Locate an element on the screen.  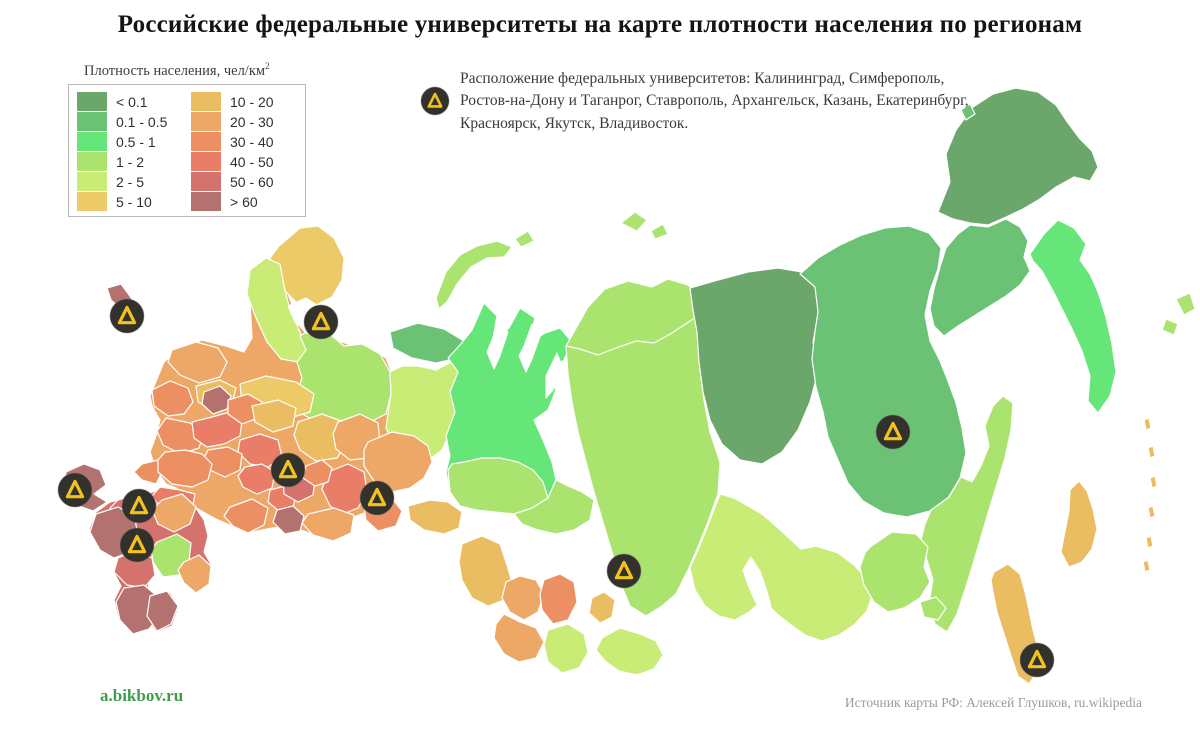
legend-label: 0.1 - 0.5 is located at coordinates (142, 121).